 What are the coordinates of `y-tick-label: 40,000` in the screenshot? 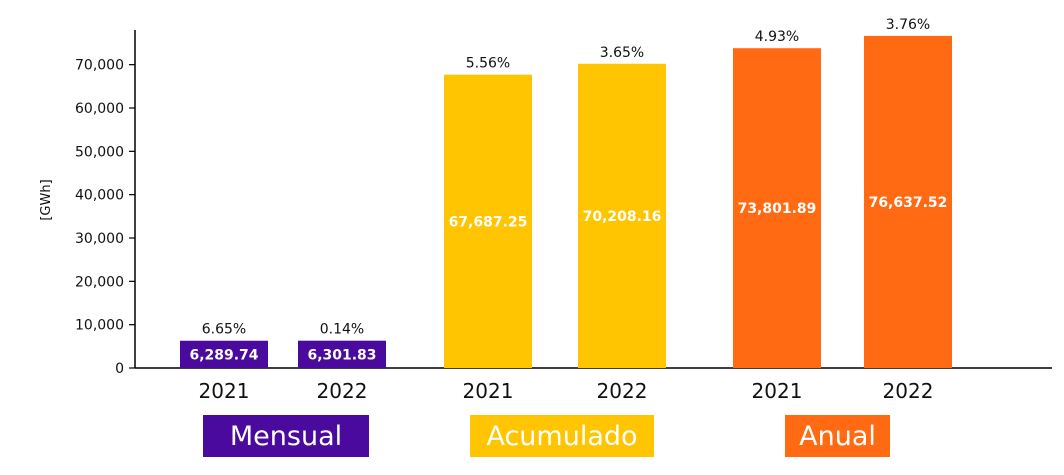 It's located at (99, 196).